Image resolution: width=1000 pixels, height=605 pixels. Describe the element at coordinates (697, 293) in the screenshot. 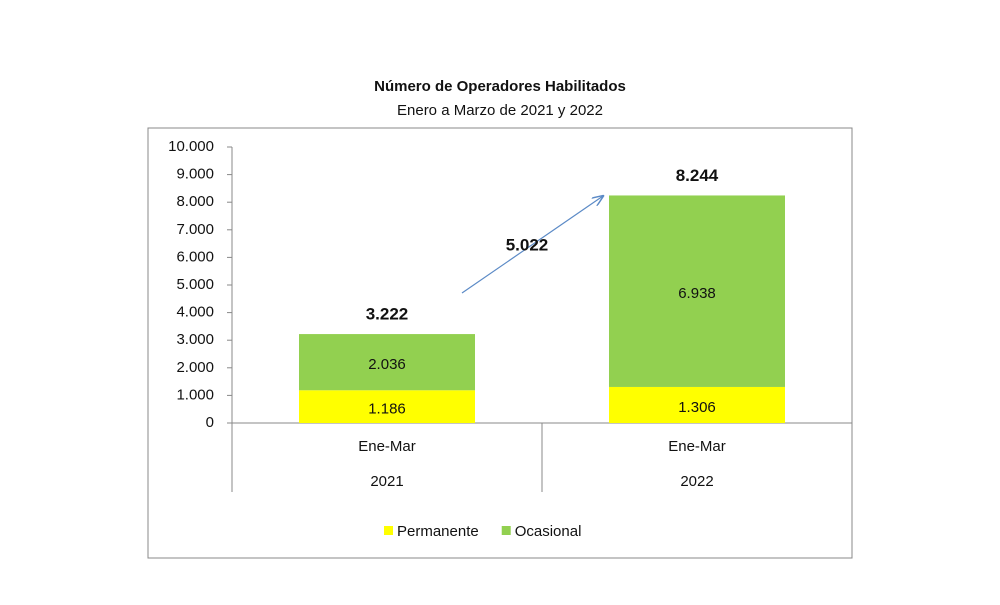

I see `value-label: 6.938` at that location.